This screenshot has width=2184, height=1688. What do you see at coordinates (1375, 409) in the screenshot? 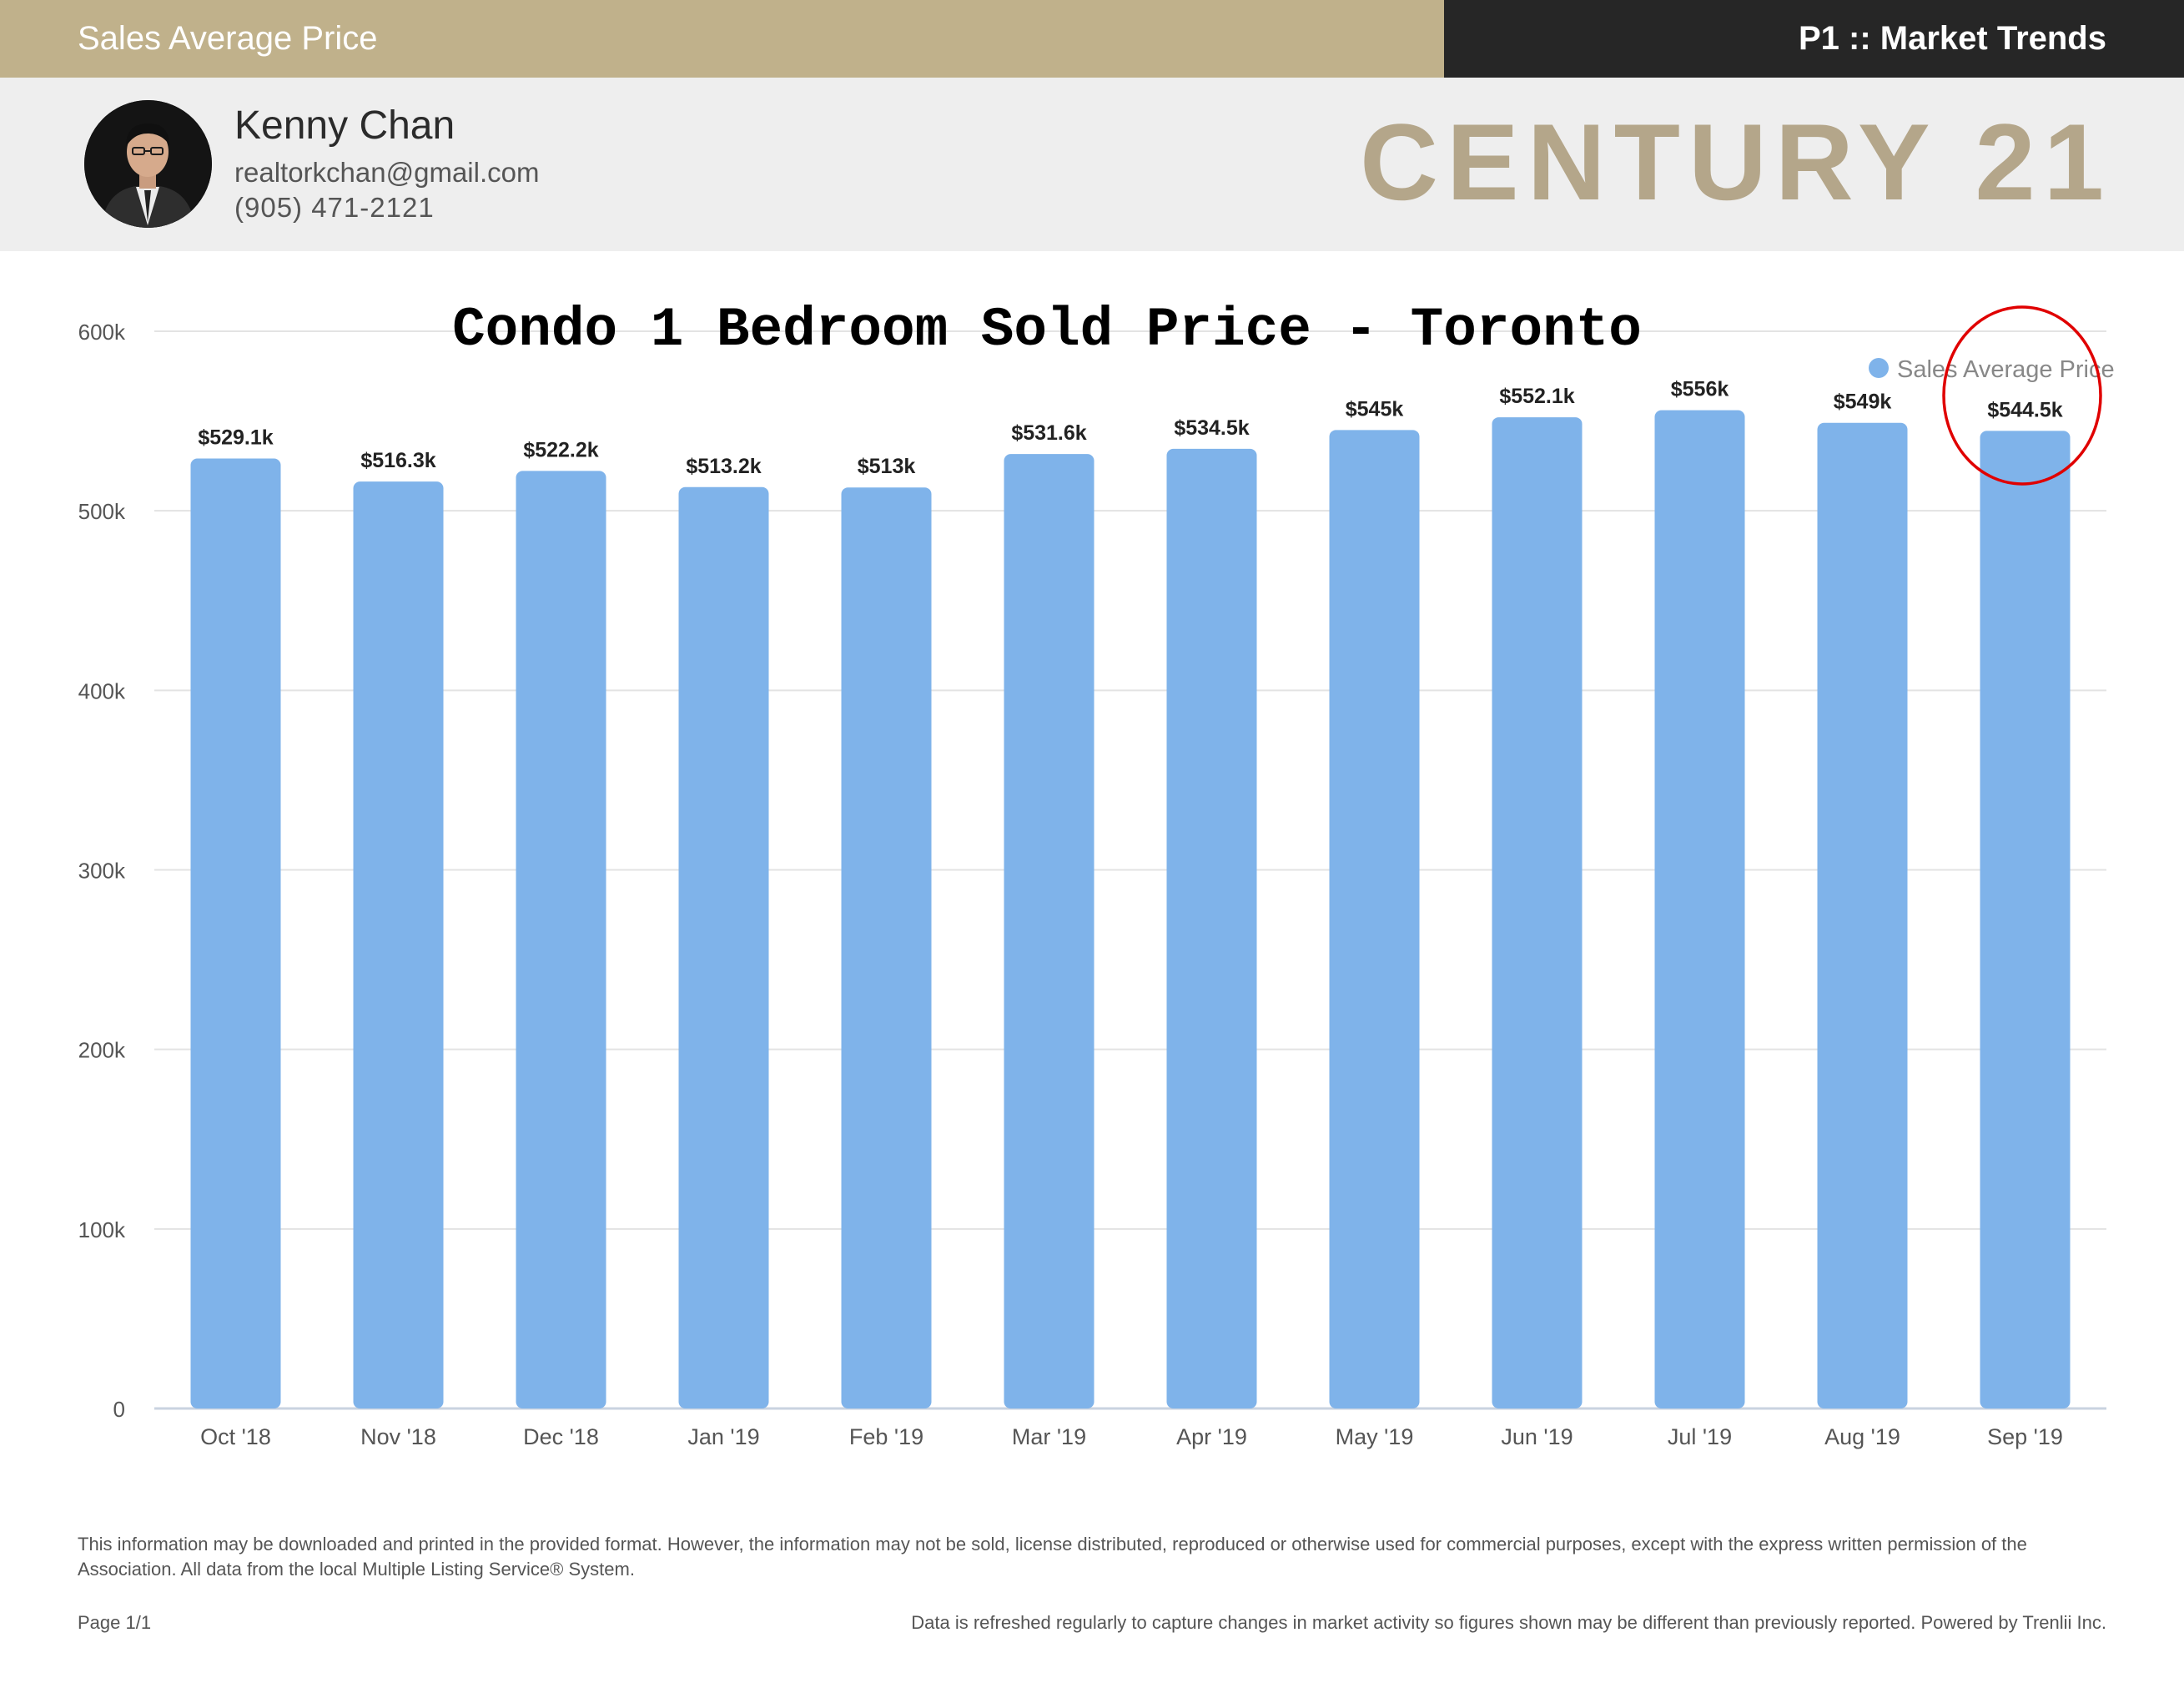
I see `data-label: $545k` at bounding box center [1375, 409].